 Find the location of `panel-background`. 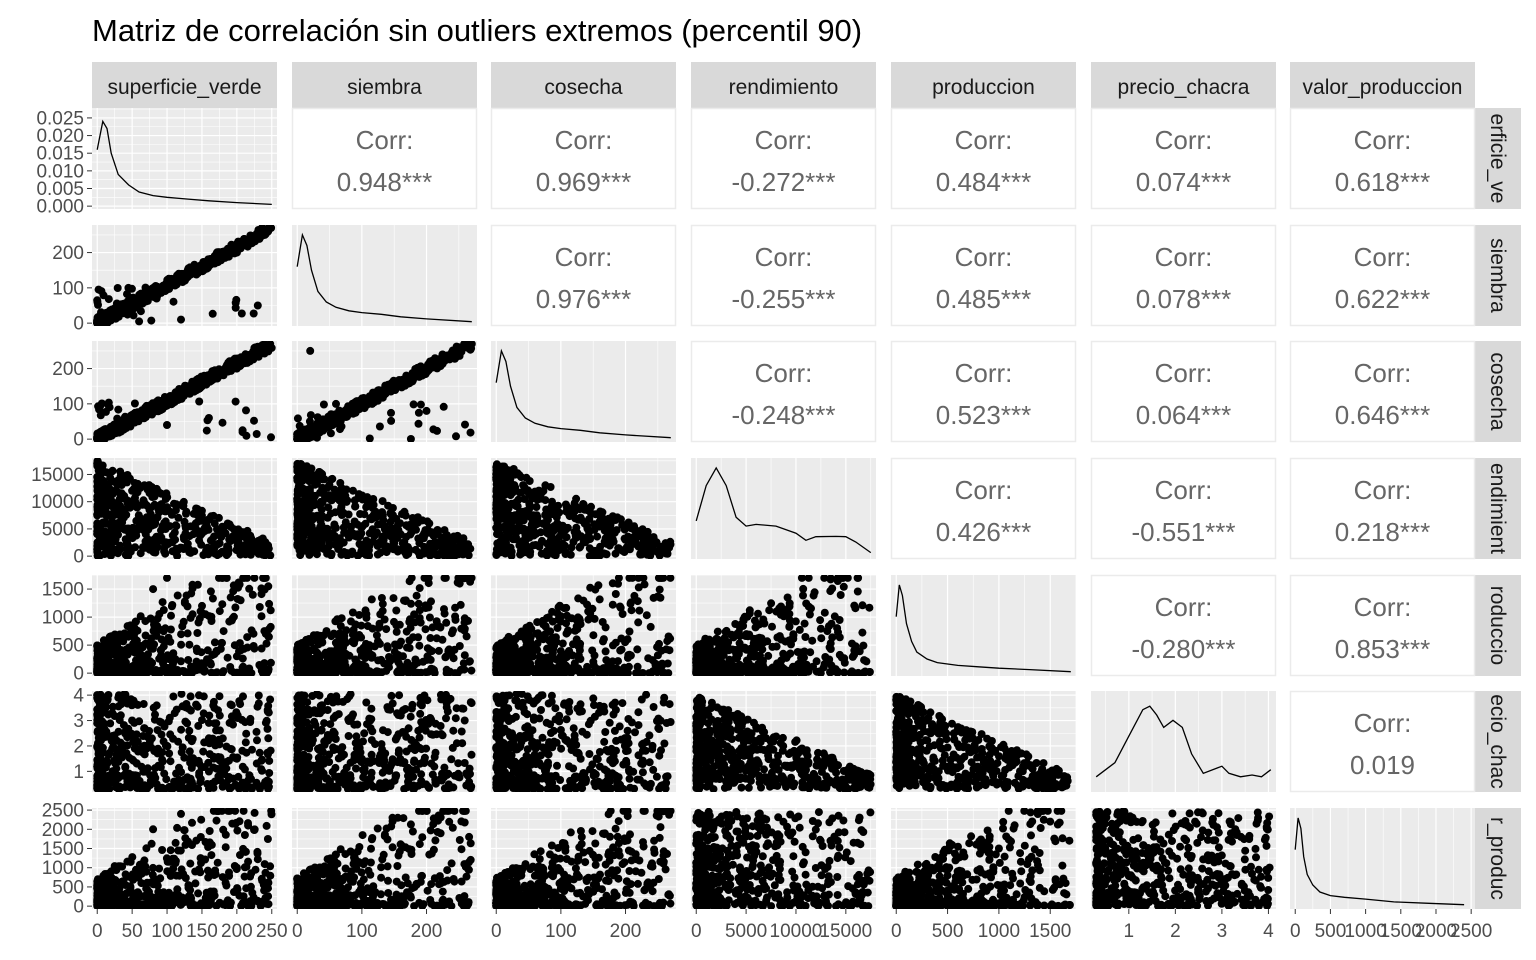

panel-background is located at coordinates (783, 508).